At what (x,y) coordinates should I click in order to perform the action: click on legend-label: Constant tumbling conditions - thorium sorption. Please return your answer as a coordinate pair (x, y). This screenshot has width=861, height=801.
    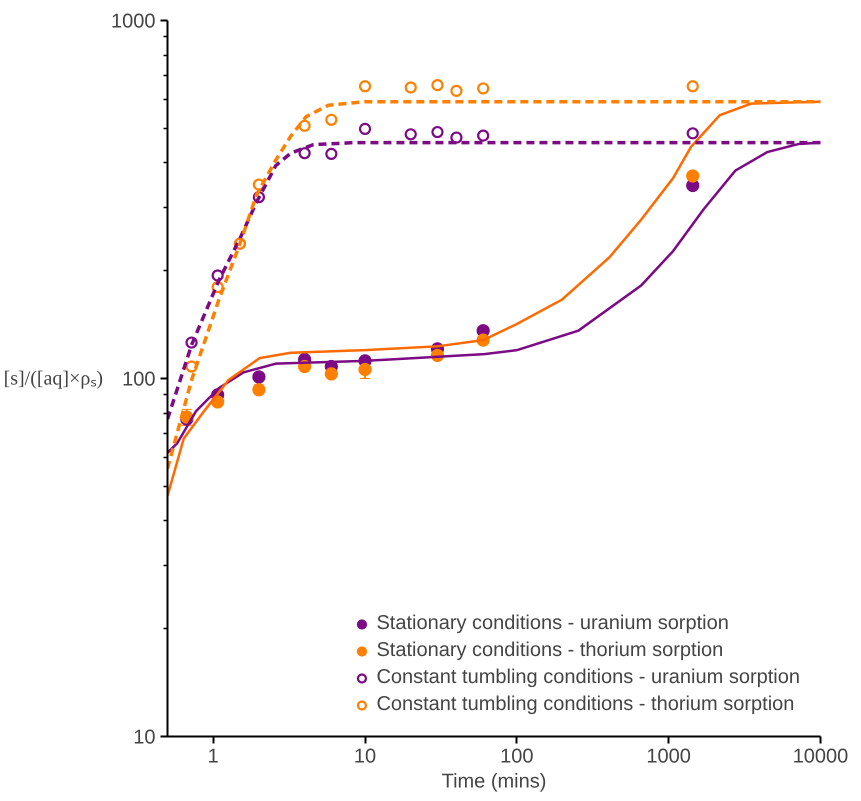
    Looking at the image, I should click on (585, 704).